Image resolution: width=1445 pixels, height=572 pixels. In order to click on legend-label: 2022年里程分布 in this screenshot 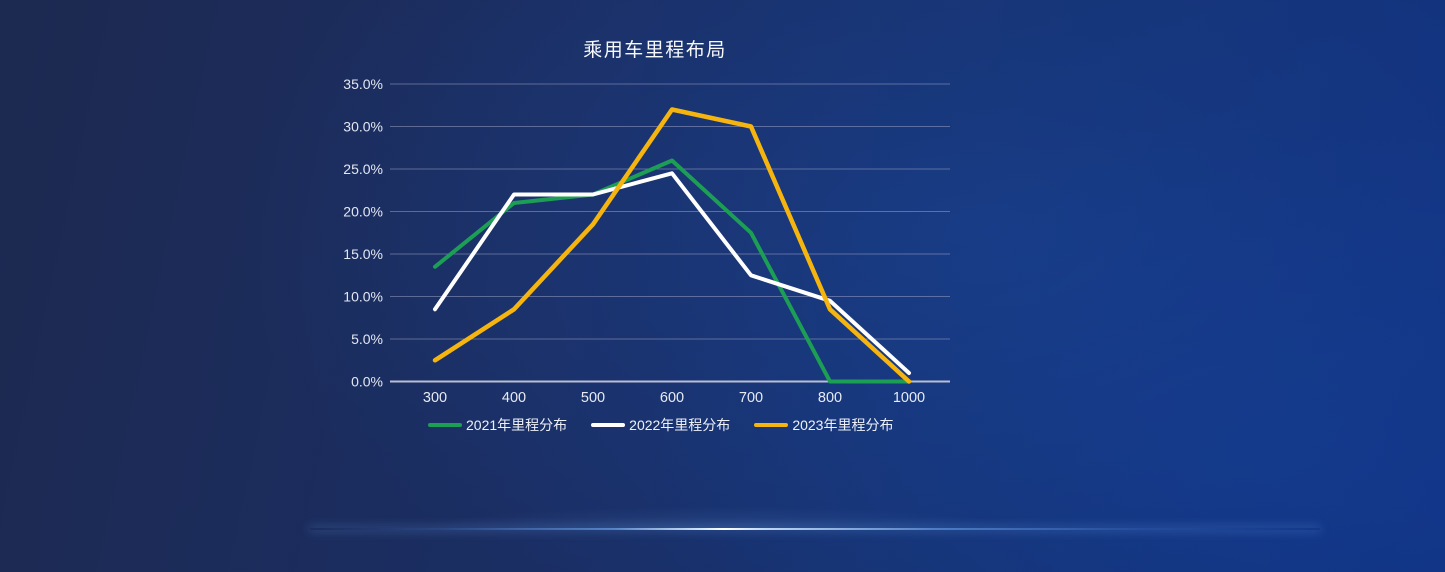, I will do `click(680, 425)`.